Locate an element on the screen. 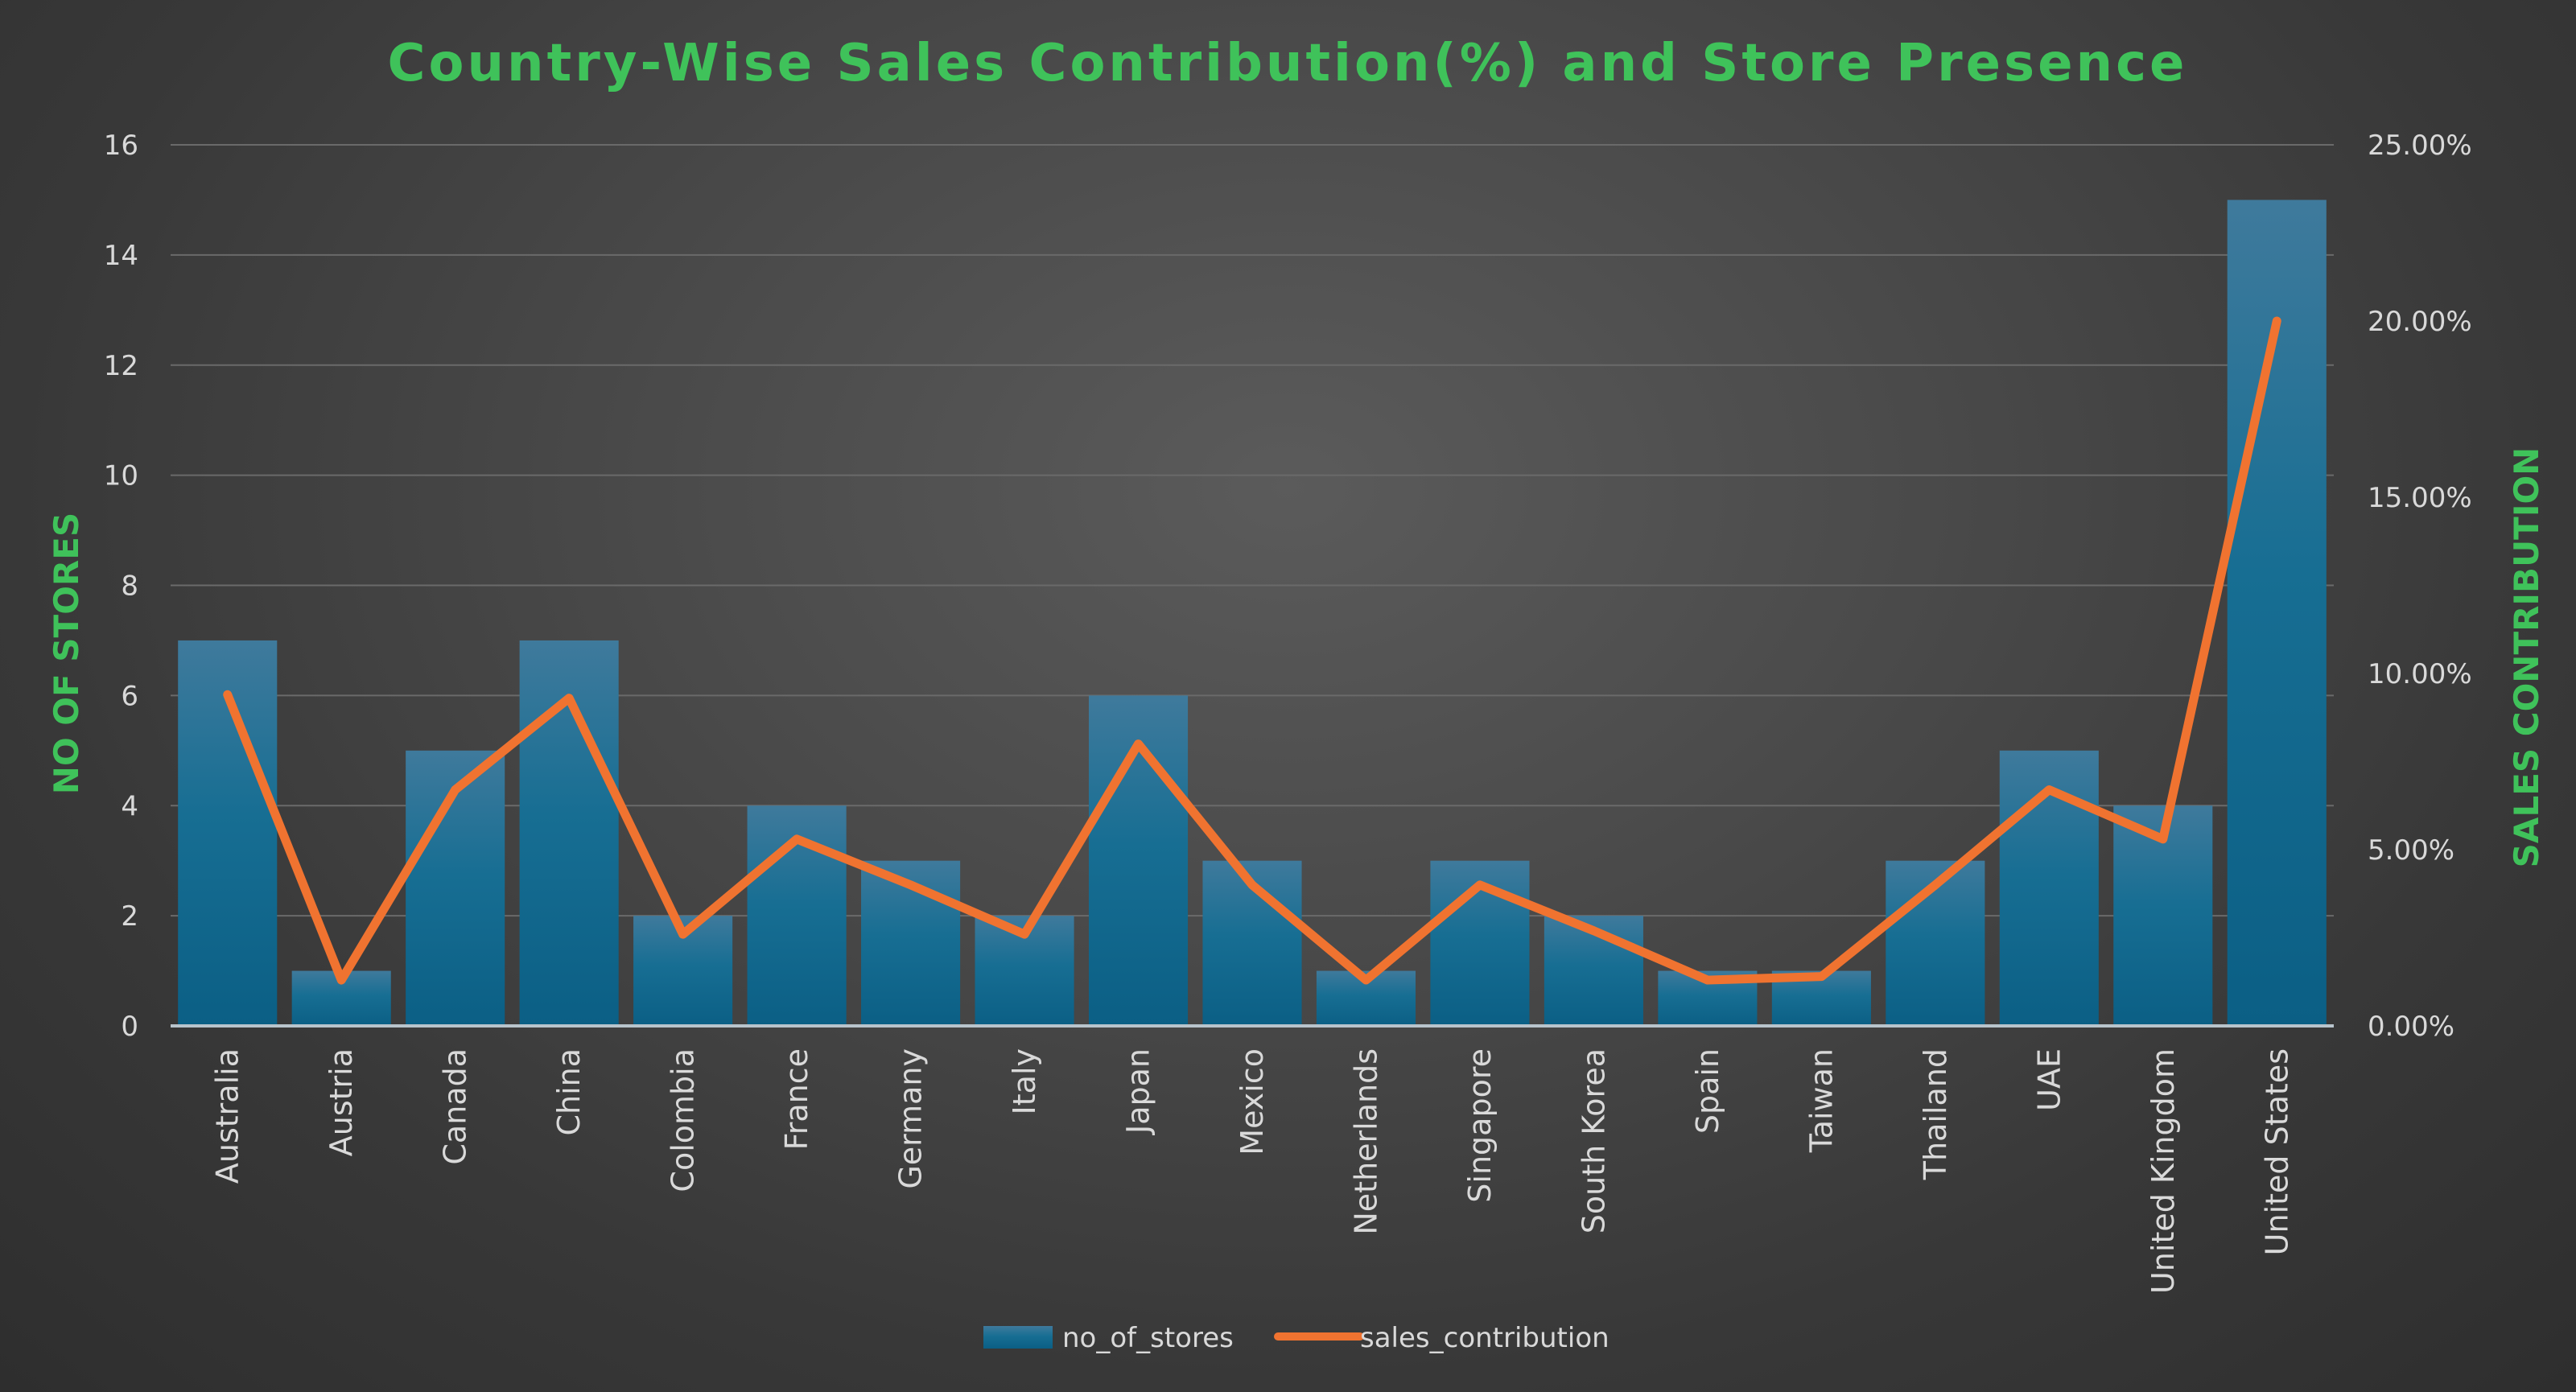 This screenshot has height=1392, width=2576. category-label: France is located at coordinates (796, 1099).